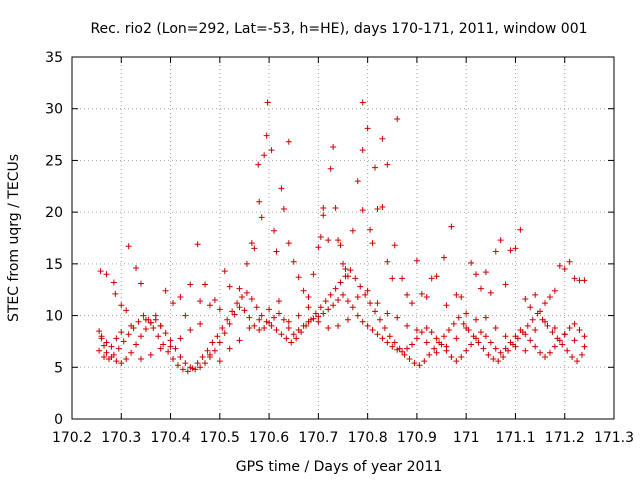 This screenshot has width=640, height=480. Describe the element at coordinates (54, 161) in the screenshot. I see `y-tick-label: 25` at that location.